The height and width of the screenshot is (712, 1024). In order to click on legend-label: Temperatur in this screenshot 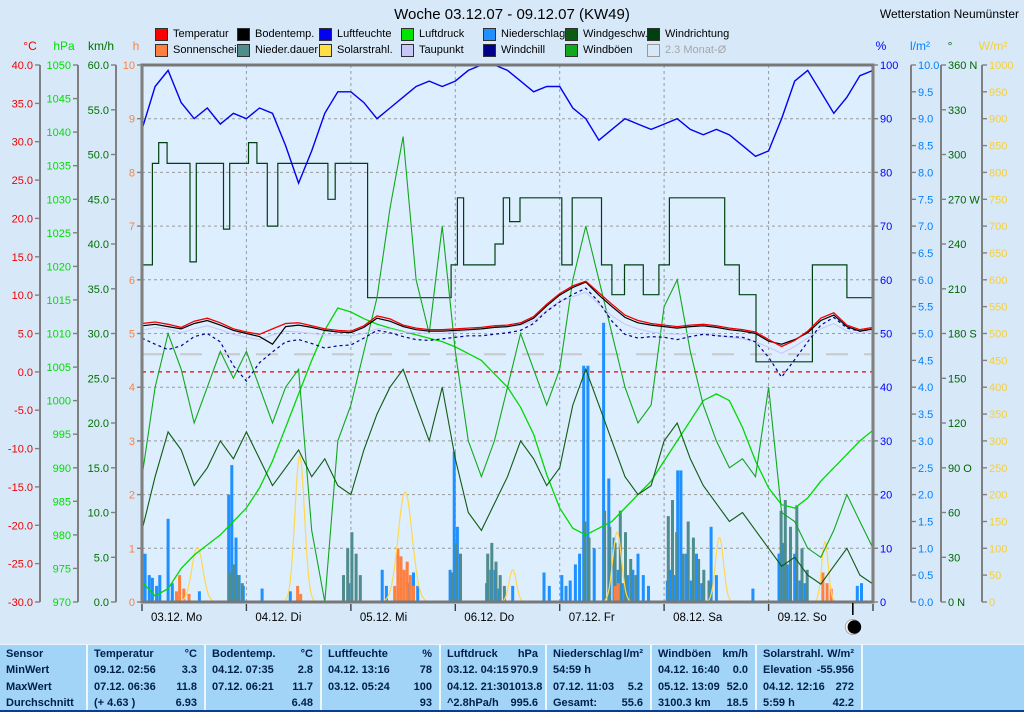, I will do `click(201, 34)`.